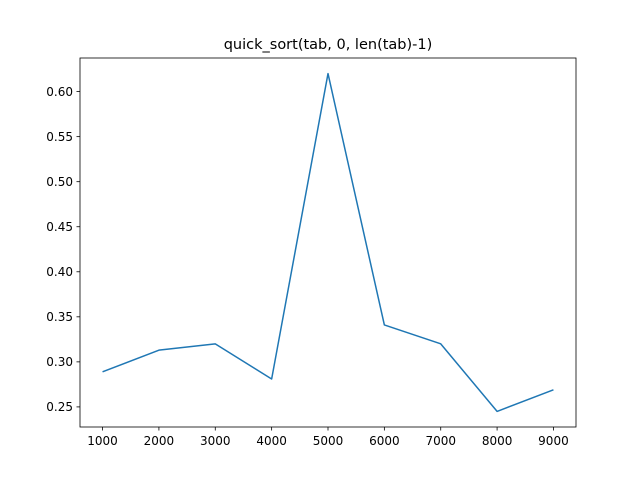  Describe the element at coordinates (271, 441) in the screenshot. I see `x-tick-label: 4000` at that location.